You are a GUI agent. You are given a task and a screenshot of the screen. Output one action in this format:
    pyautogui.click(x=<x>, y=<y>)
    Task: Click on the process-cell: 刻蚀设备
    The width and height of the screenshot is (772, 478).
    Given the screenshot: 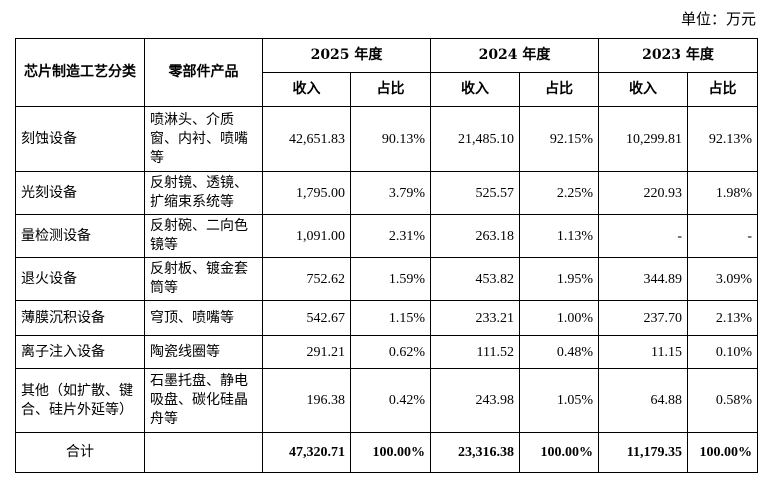 What is the action you would take?
    pyautogui.click(x=80, y=139)
    